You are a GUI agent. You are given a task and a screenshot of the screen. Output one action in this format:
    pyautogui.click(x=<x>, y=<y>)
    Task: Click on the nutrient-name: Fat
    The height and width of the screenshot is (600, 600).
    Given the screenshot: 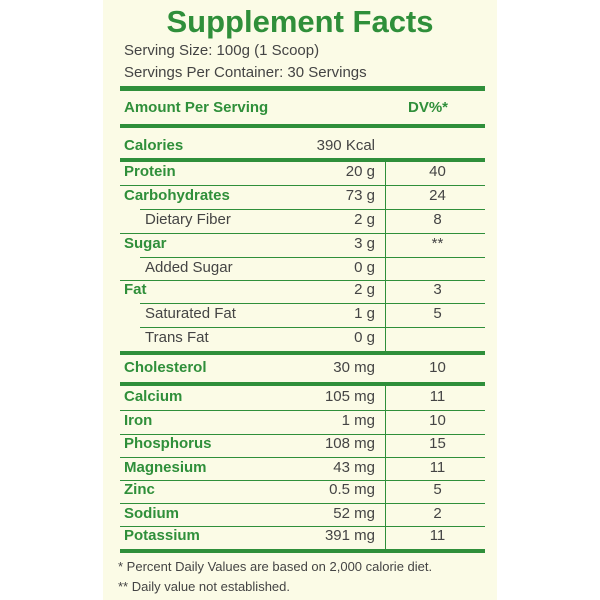 What is the action you would take?
    pyautogui.click(x=135, y=289)
    